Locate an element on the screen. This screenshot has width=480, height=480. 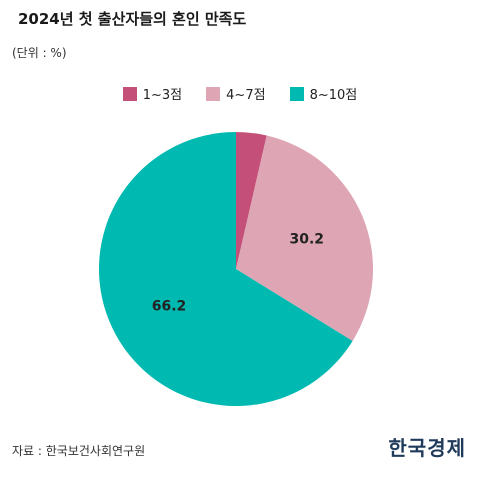
publisher-logo: 한국경제 is located at coordinates (427, 448).